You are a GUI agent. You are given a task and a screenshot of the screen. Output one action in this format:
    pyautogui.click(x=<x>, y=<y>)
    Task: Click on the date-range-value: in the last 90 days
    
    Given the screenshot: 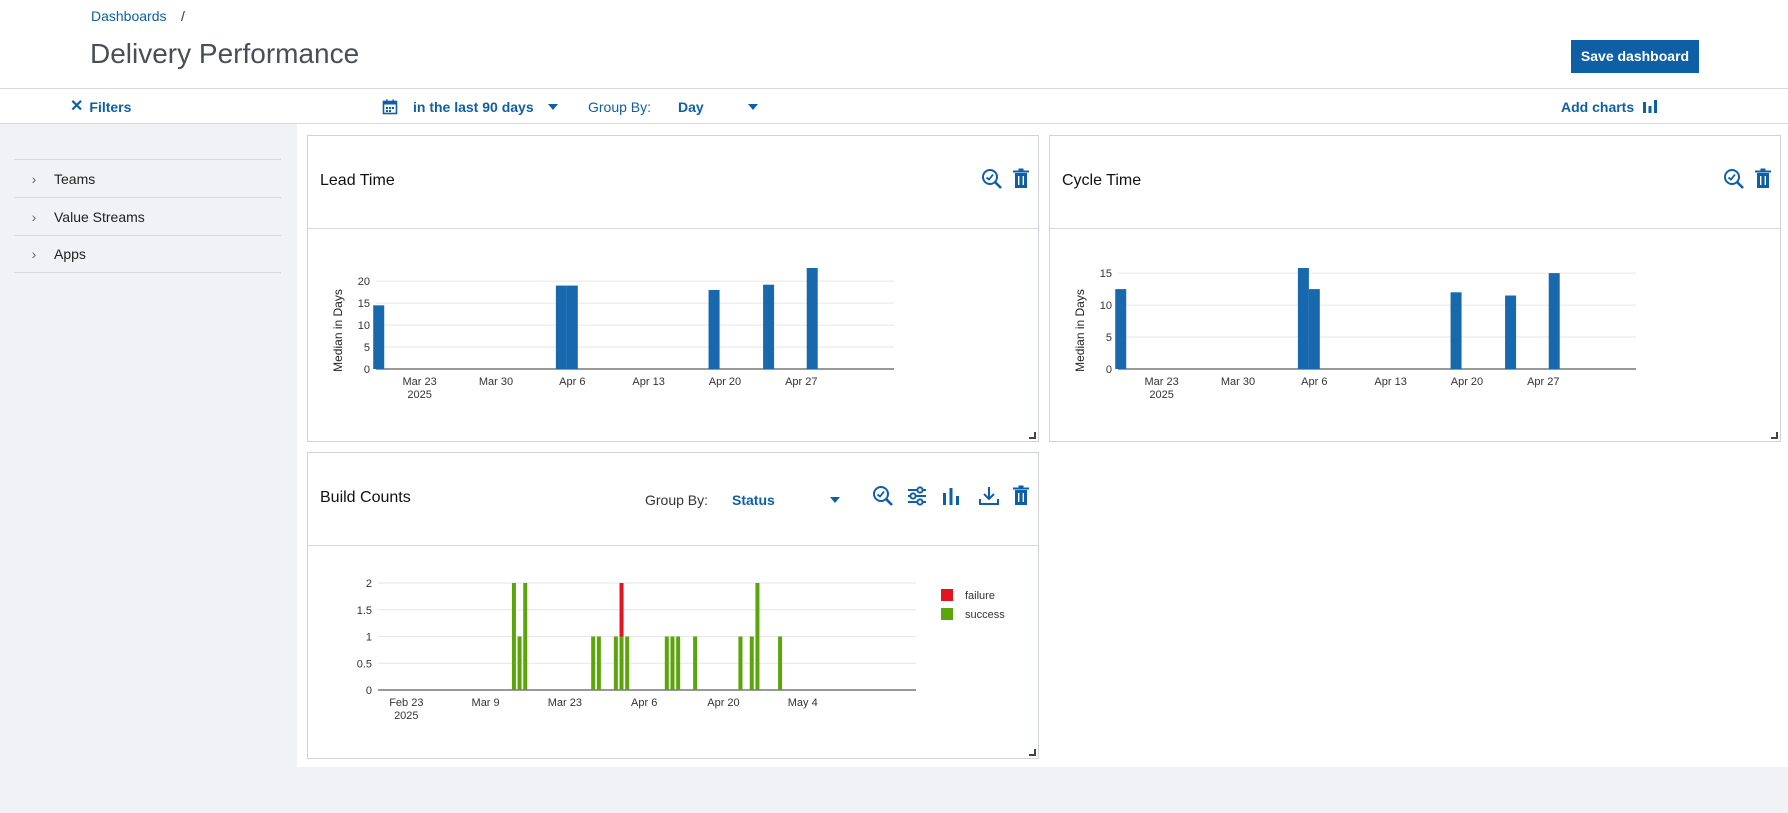 What is the action you would take?
    pyautogui.click(x=473, y=106)
    